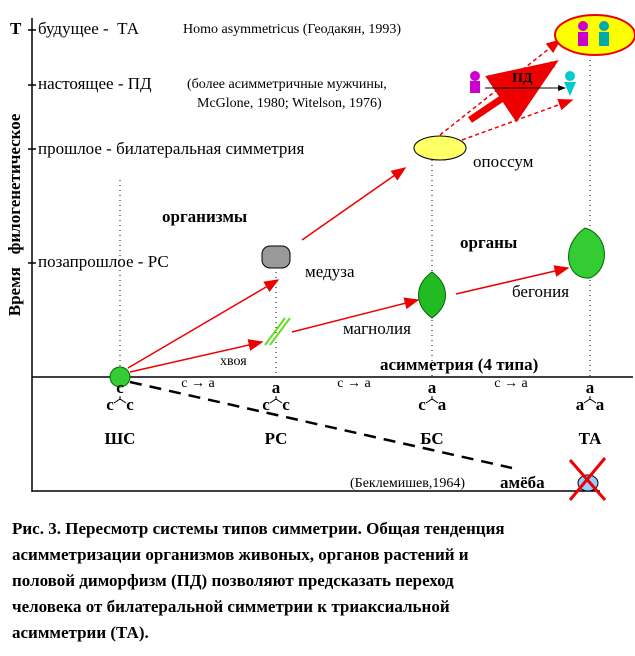 This screenshot has height=656, width=635. I want to click on t-label: Т, so click(16, 28).